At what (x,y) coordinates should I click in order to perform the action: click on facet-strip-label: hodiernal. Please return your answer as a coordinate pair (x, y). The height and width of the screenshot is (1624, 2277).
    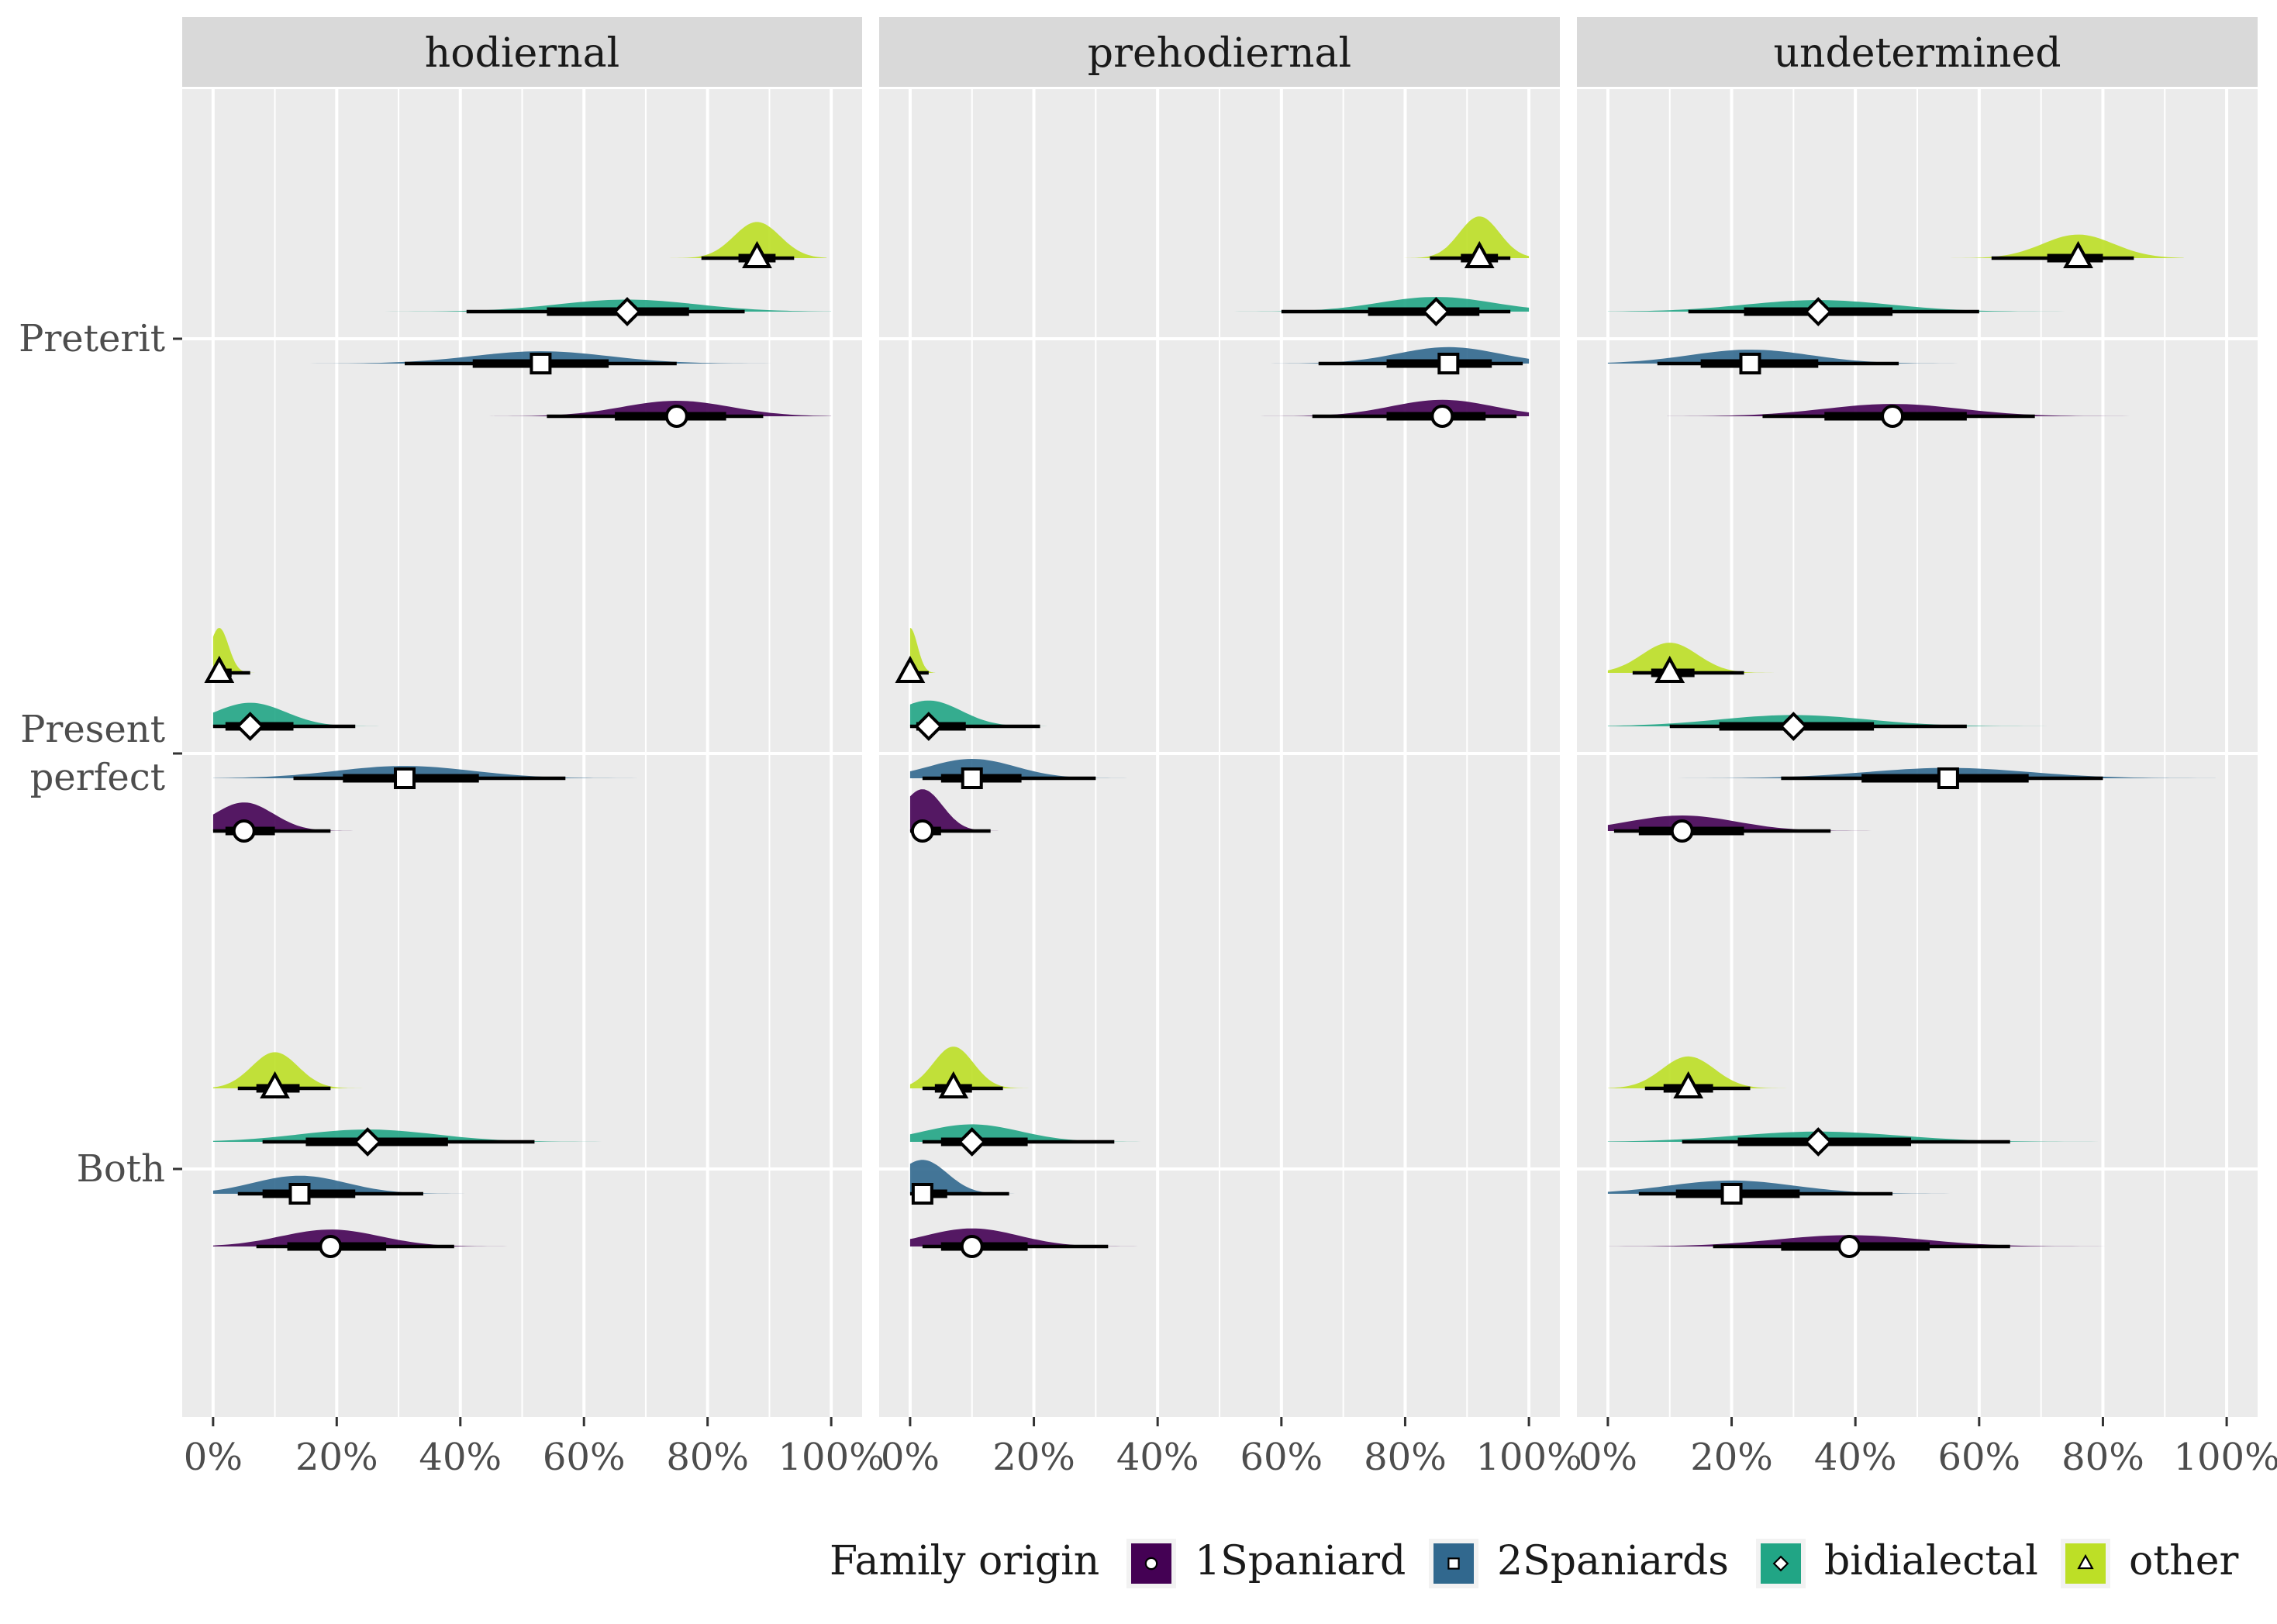
    Looking at the image, I should click on (522, 53).